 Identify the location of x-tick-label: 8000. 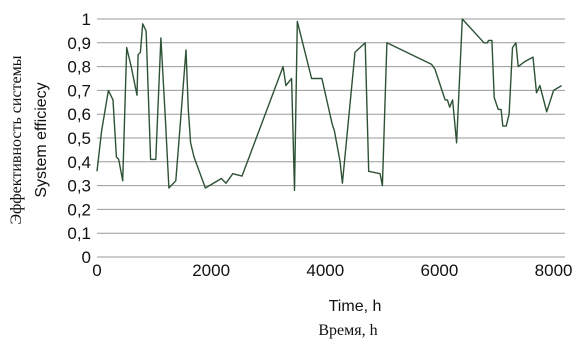
(554, 270).